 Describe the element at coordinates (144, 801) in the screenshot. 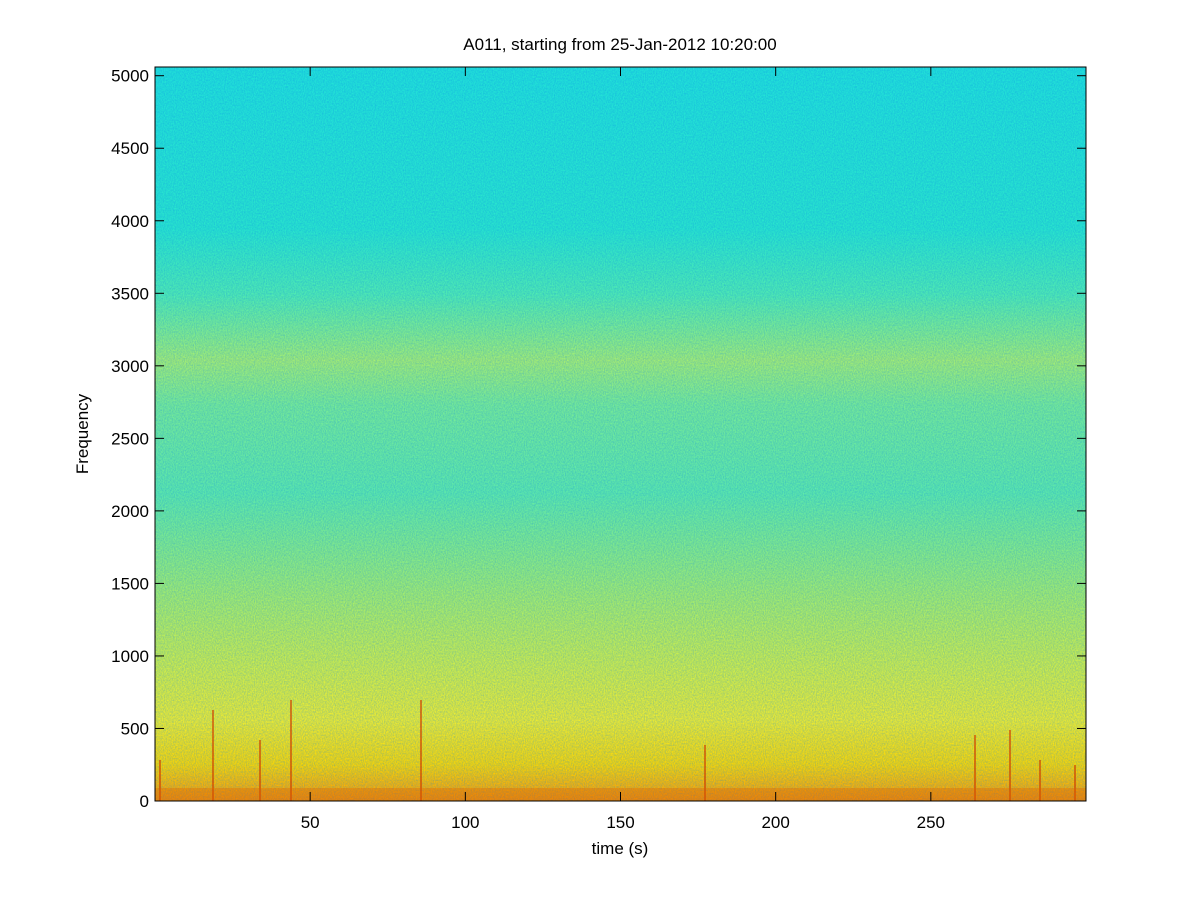

I see `y-tick-label: 0` at that location.